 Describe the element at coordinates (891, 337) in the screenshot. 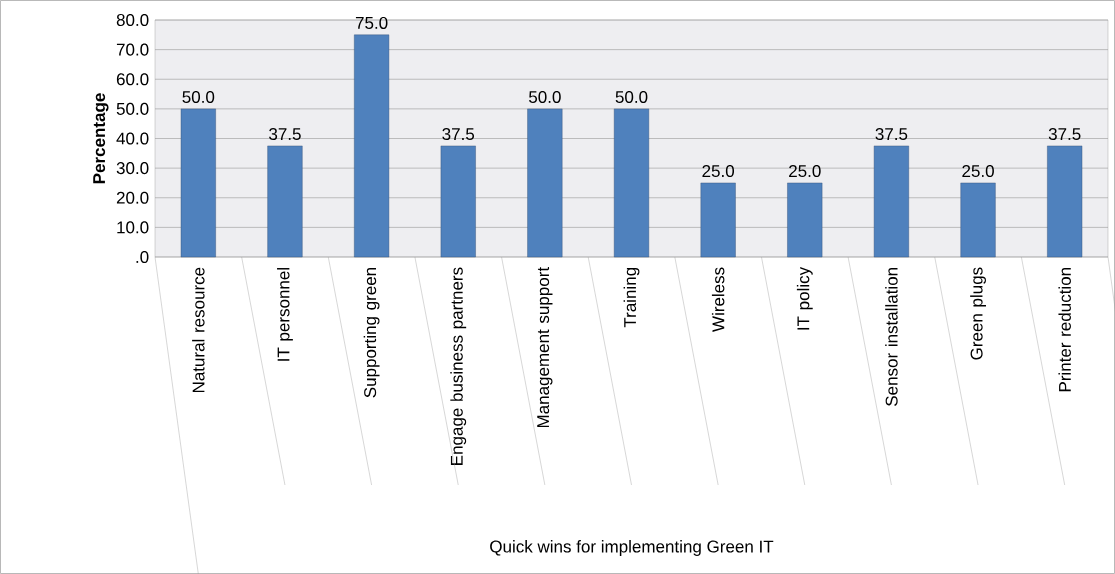

I see `x-tick-label: Sensor installation` at that location.